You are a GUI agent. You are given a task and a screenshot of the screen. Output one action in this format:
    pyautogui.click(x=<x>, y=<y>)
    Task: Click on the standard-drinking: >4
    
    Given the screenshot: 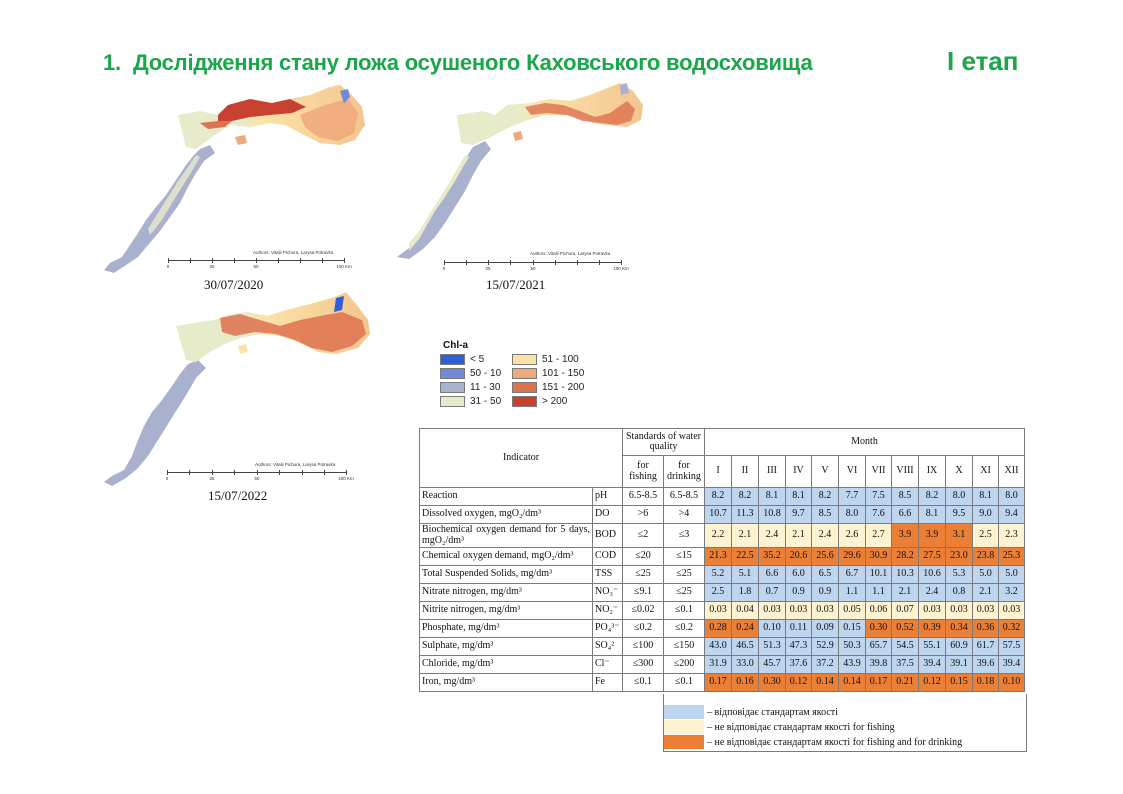 What is the action you would take?
    pyautogui.click(x=684, y=514)
    